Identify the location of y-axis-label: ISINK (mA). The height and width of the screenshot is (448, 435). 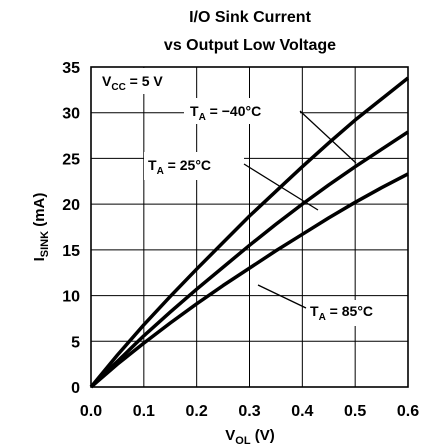
(41, 227).